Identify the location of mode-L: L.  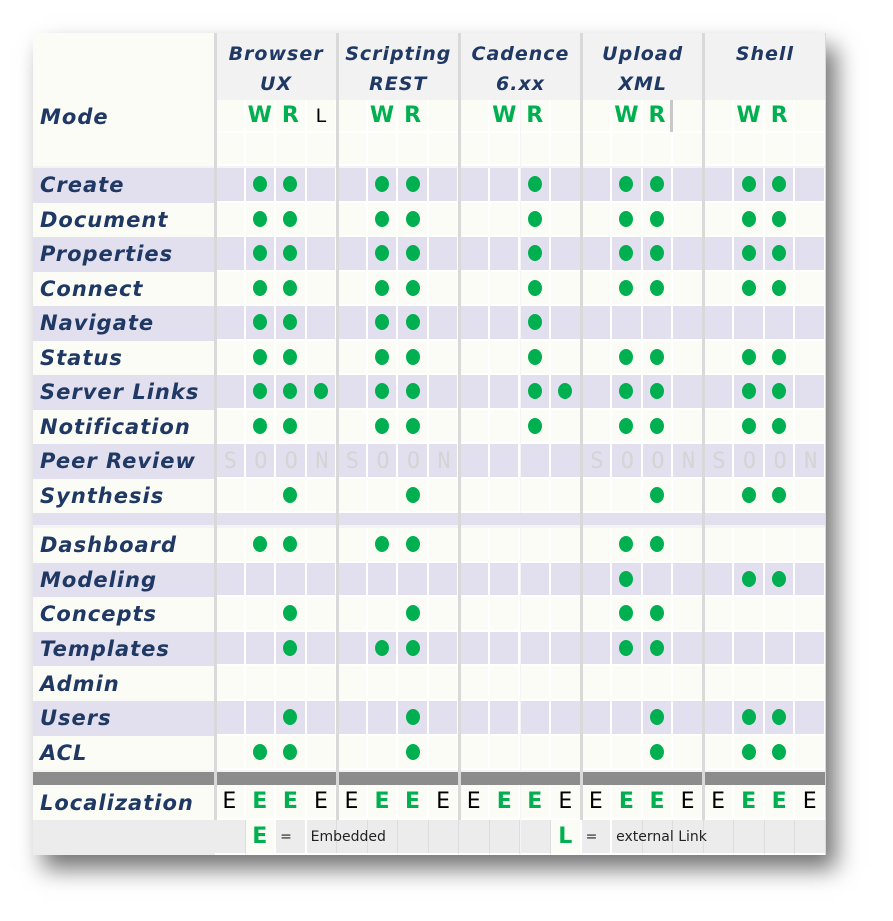
(322, 116).